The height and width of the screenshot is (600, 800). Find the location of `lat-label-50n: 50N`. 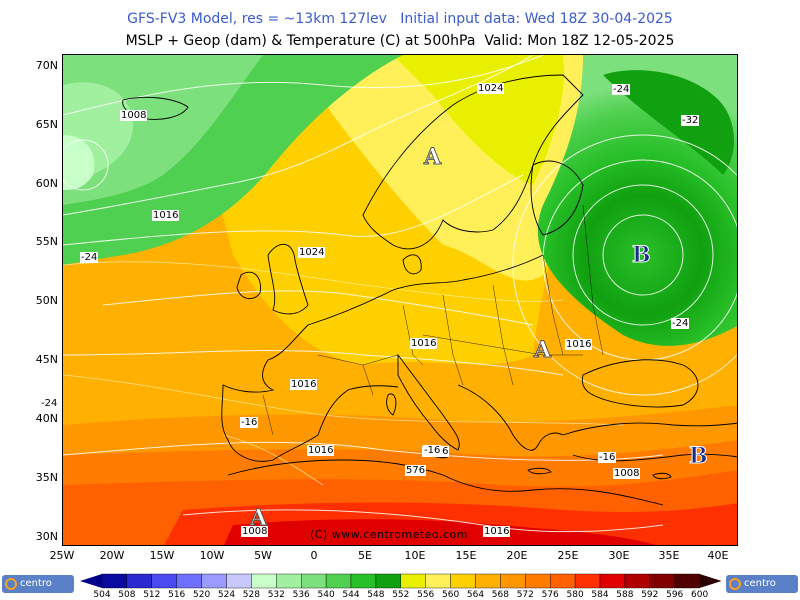

lat-label-50n: 50N is located at coordinates (46, 300).